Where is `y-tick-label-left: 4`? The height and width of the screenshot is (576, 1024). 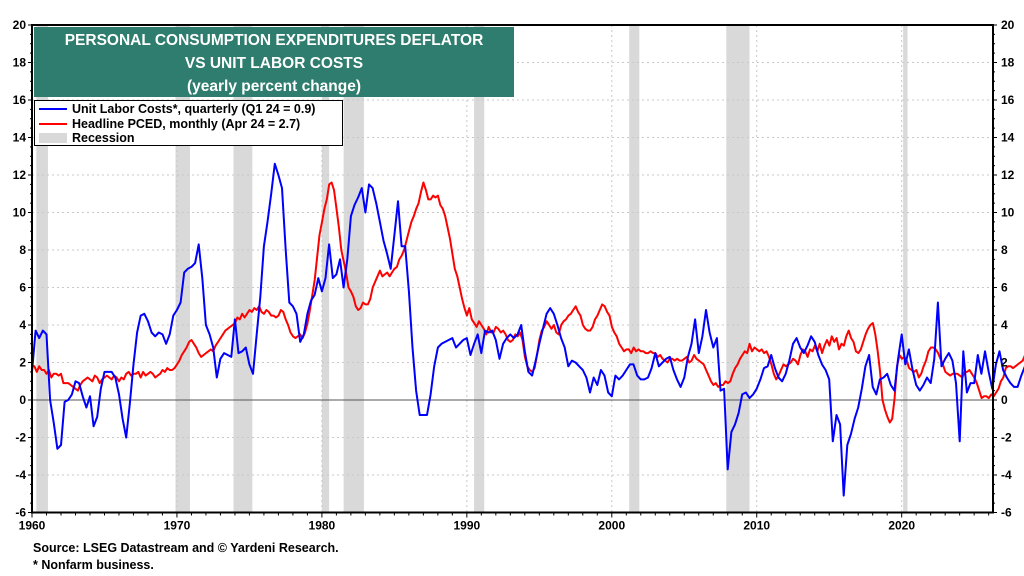 y-tick-label-left: 4 is located at coordinates (22, 325).